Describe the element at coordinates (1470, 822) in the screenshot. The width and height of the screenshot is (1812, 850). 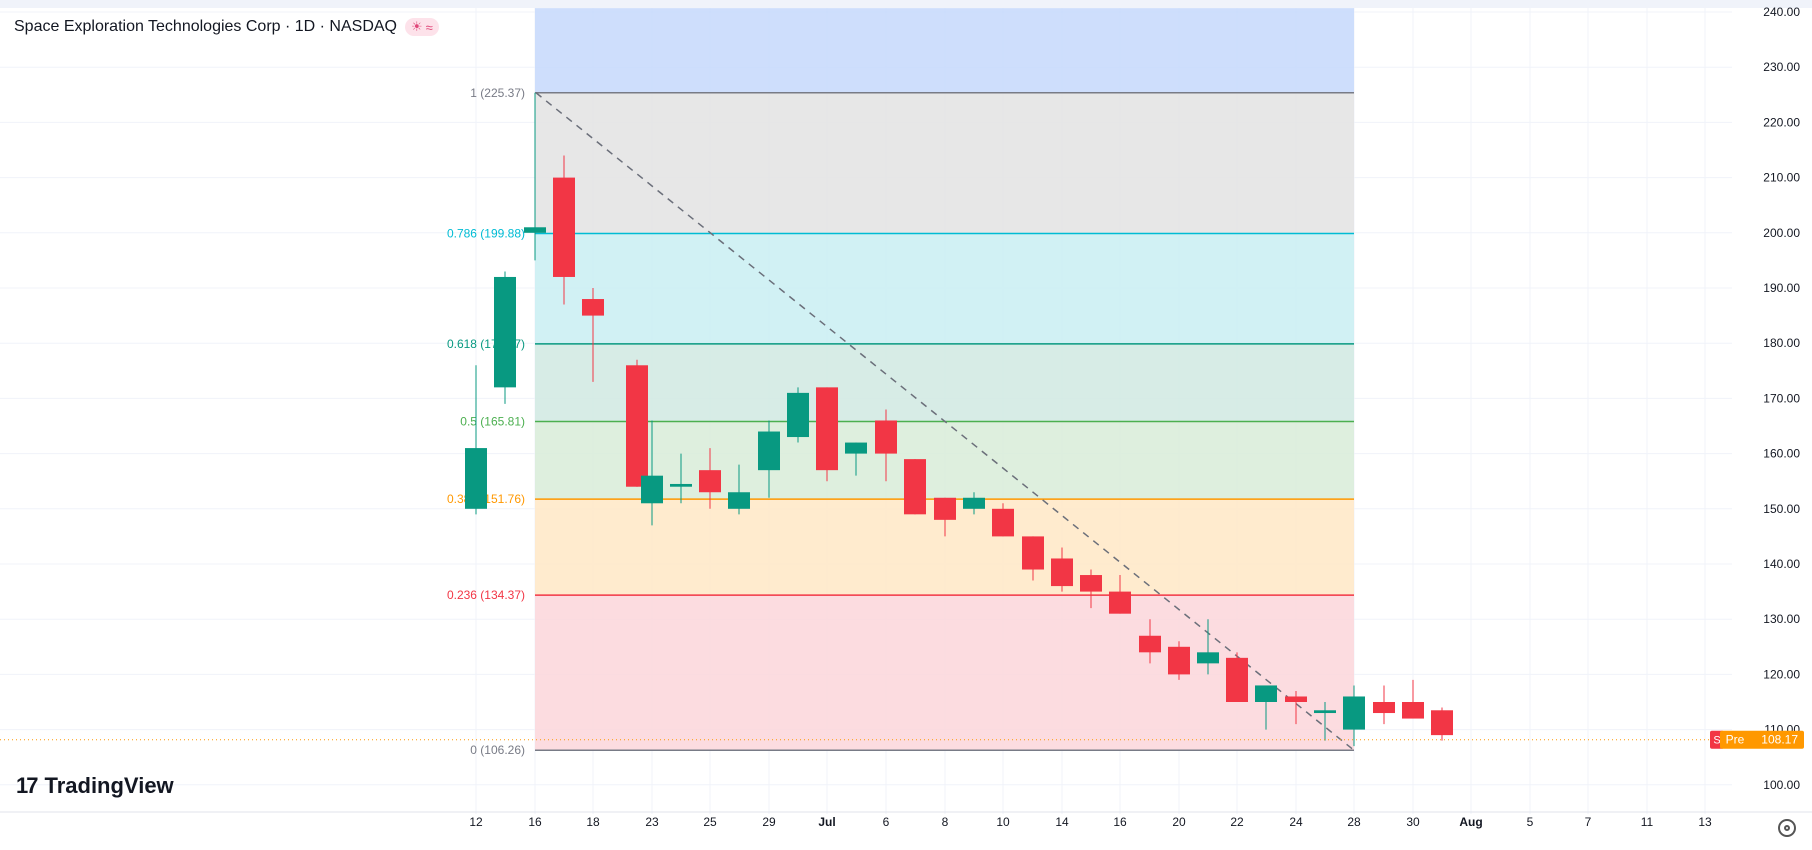
I see `time-tick-label: Aug` at that location.